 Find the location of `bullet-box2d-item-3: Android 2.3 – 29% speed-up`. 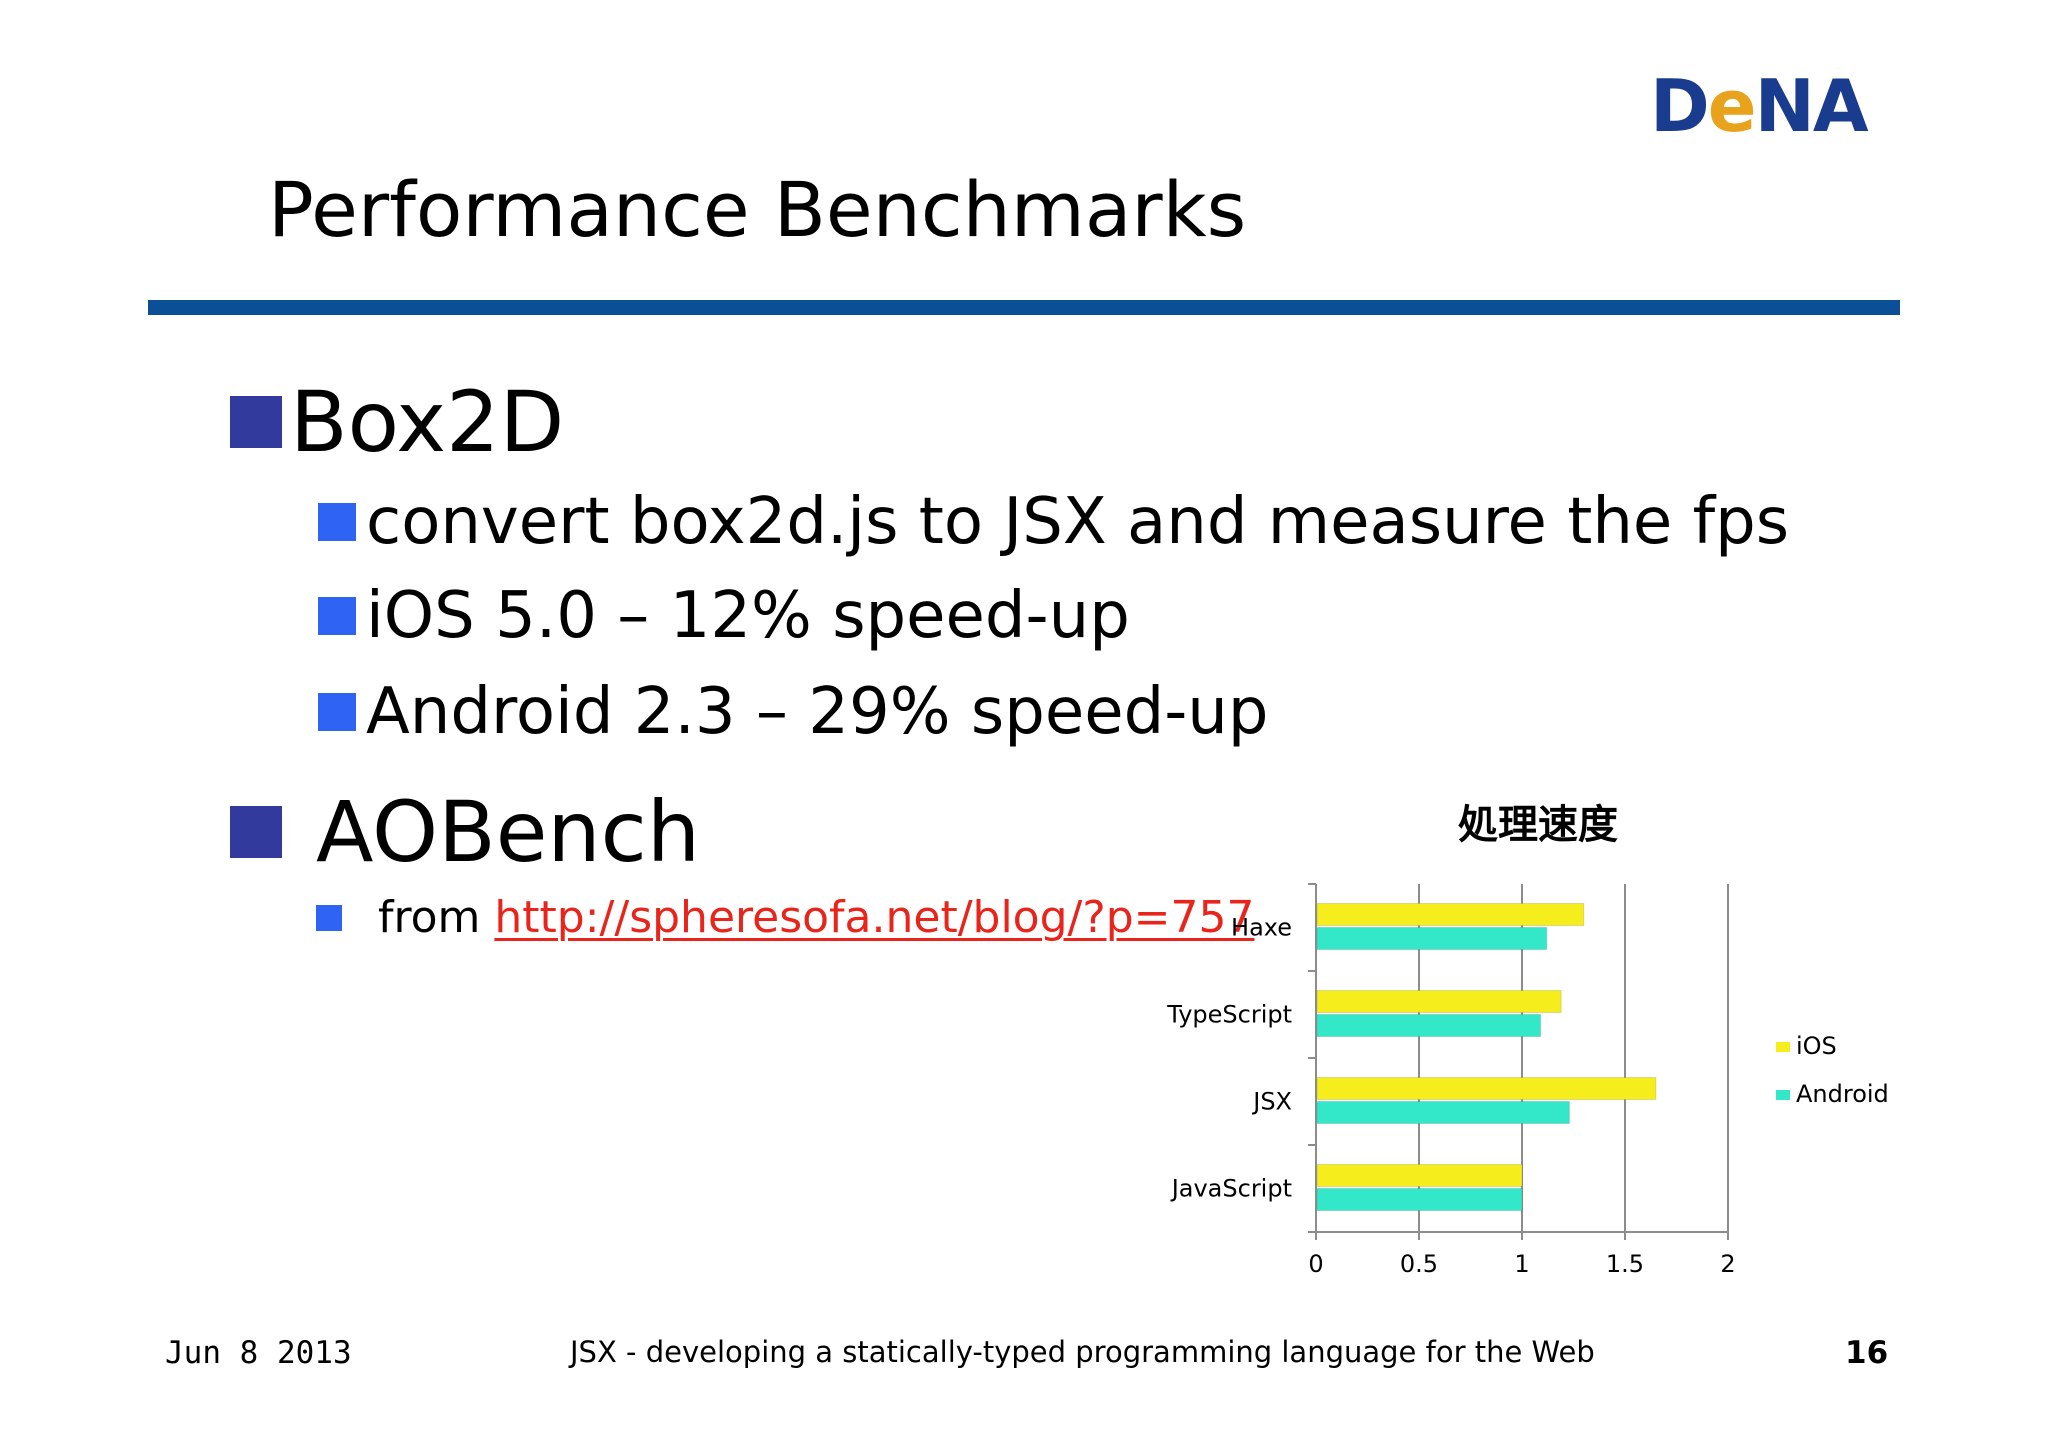

bullet-box2d-item-3: Android 2.3 – 29% speed-up is located at coordinates (793, 712).